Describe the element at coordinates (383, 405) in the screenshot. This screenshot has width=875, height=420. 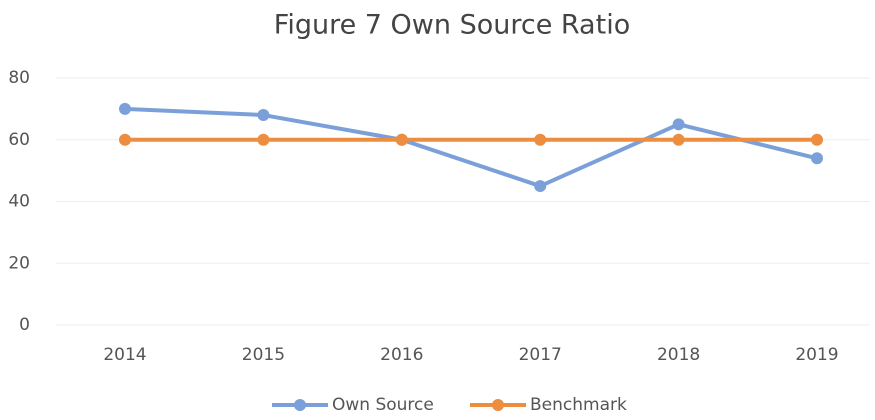
I see `legend-label: Own Source` at that location.